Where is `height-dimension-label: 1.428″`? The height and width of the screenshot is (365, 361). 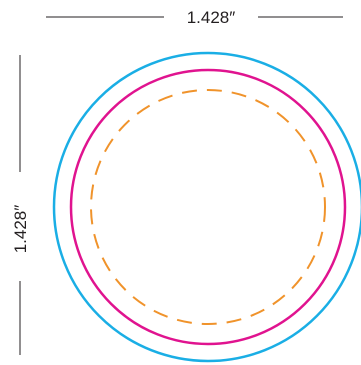
height-dimension-label: 1.428″ is located at coordinates (20, 229).